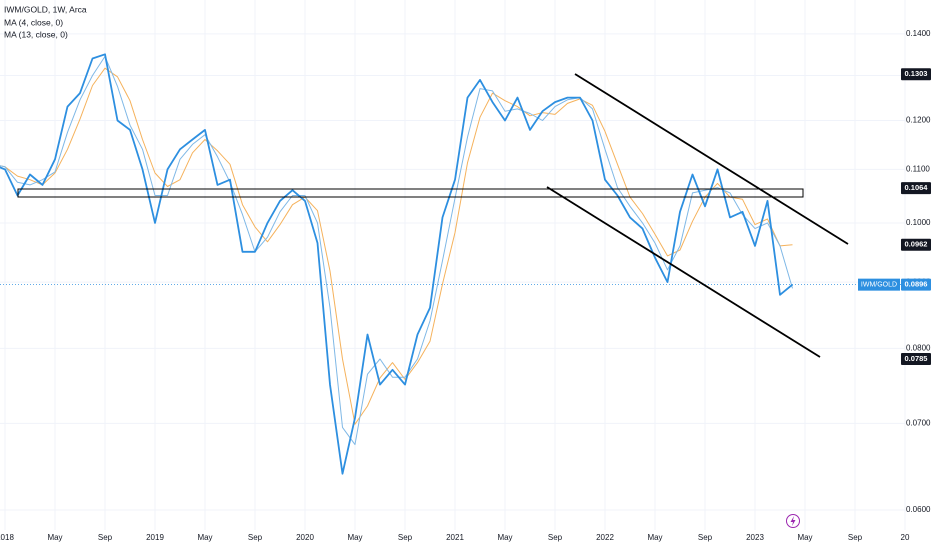  Describe the element at coordinates (7, 537) in the screenshot. I see `x-tick-label: 2018` at that location.